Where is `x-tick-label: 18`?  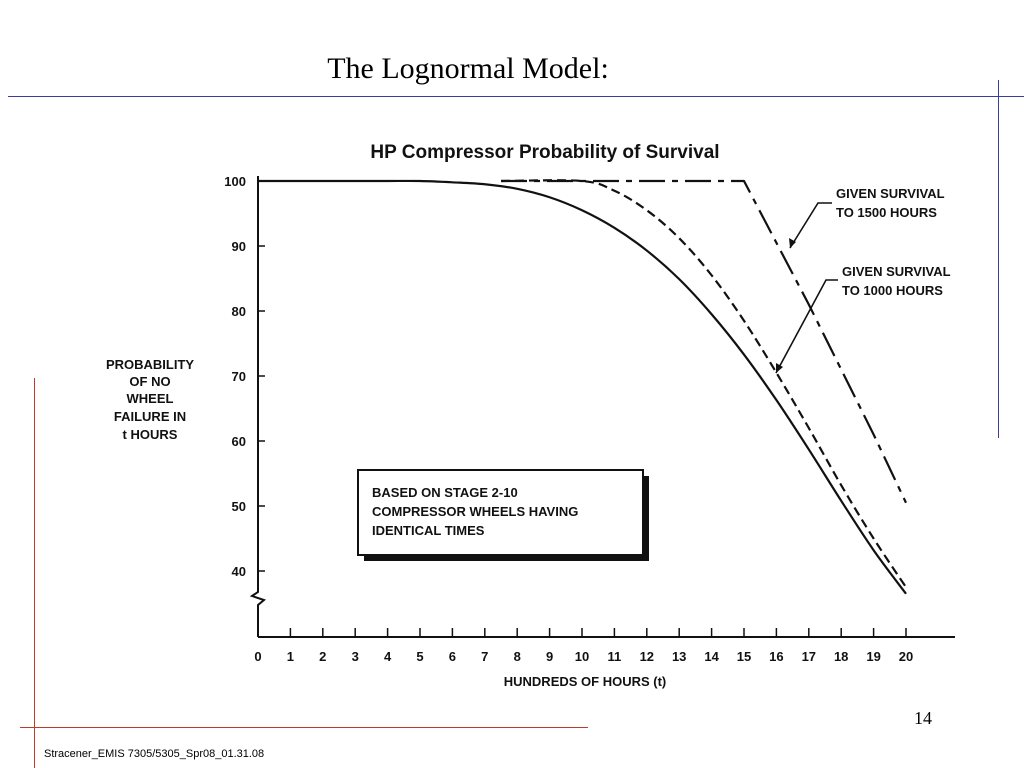 x-tick-label: 18 is located at coordinates (841, 656).